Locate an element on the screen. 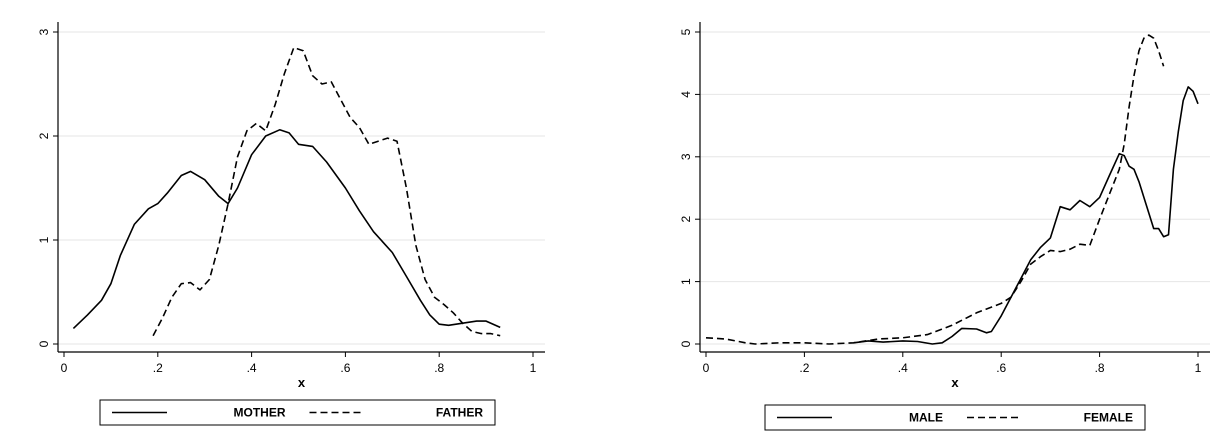  legend-label-female: FEMALE is located at coordinates (1108, 418).